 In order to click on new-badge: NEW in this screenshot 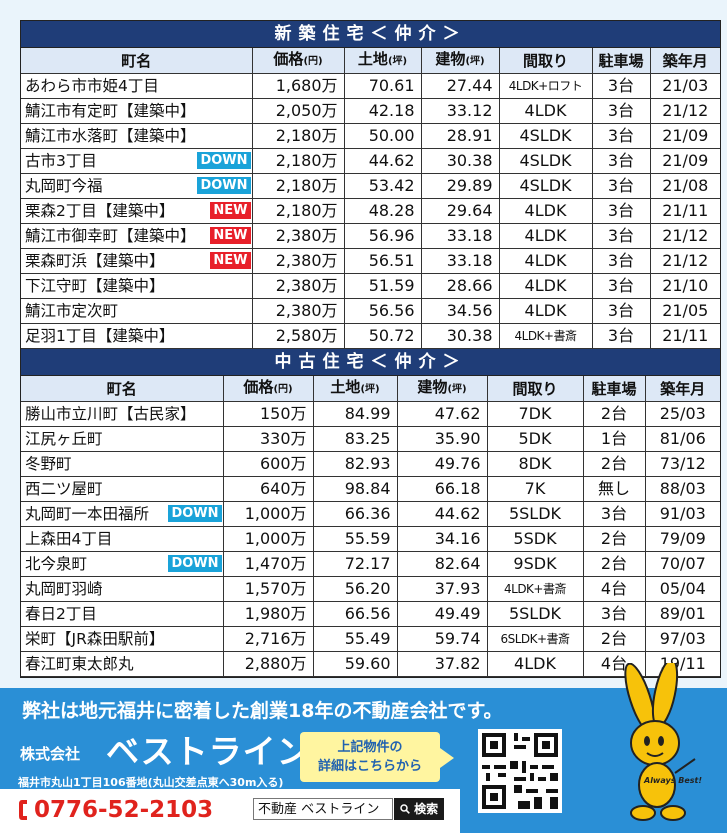, I will do `click(230, 260)`.